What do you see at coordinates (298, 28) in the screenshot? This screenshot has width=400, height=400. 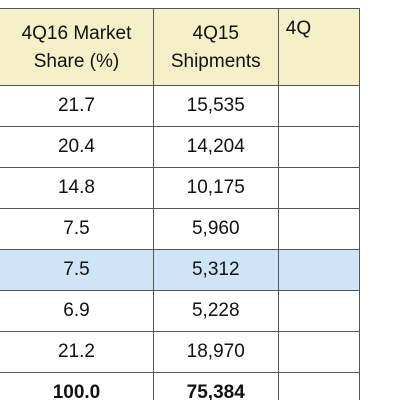 I see `next-header-line-1: 4Q` at bounding box center [298, 28].